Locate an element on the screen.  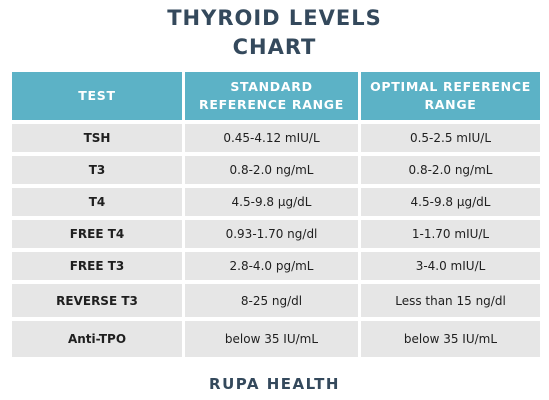
table-row: FREE T3 2.8-4.0 pg/mL 3-4.0 mIU/L is located at coordinates (276, 266).